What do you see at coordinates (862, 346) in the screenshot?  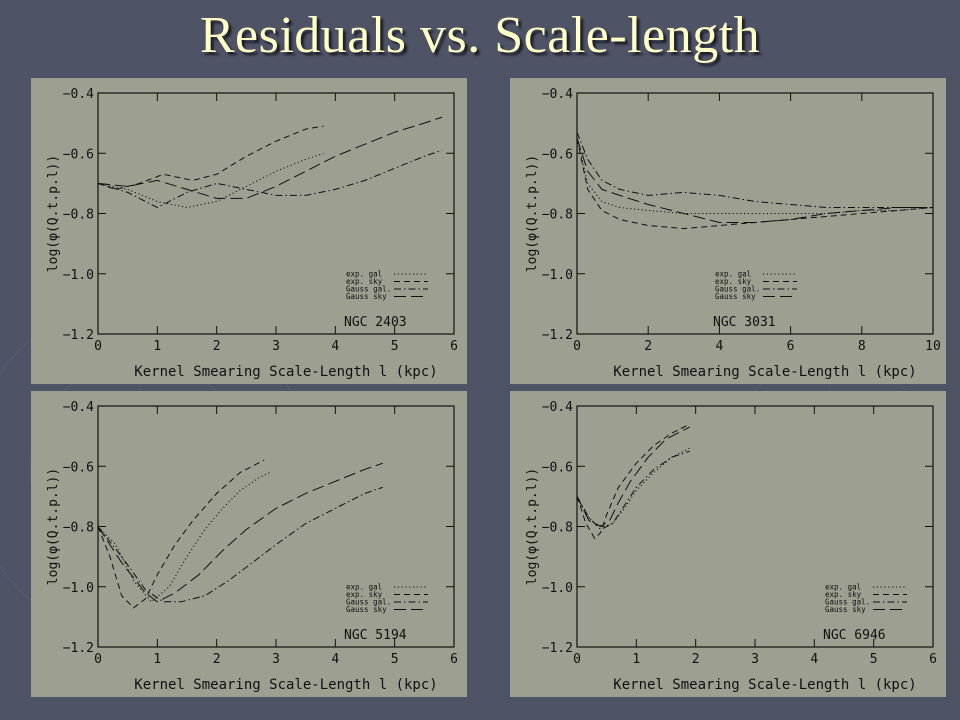 I see `x-tick-label: 8` at bounding box center [862, 346].